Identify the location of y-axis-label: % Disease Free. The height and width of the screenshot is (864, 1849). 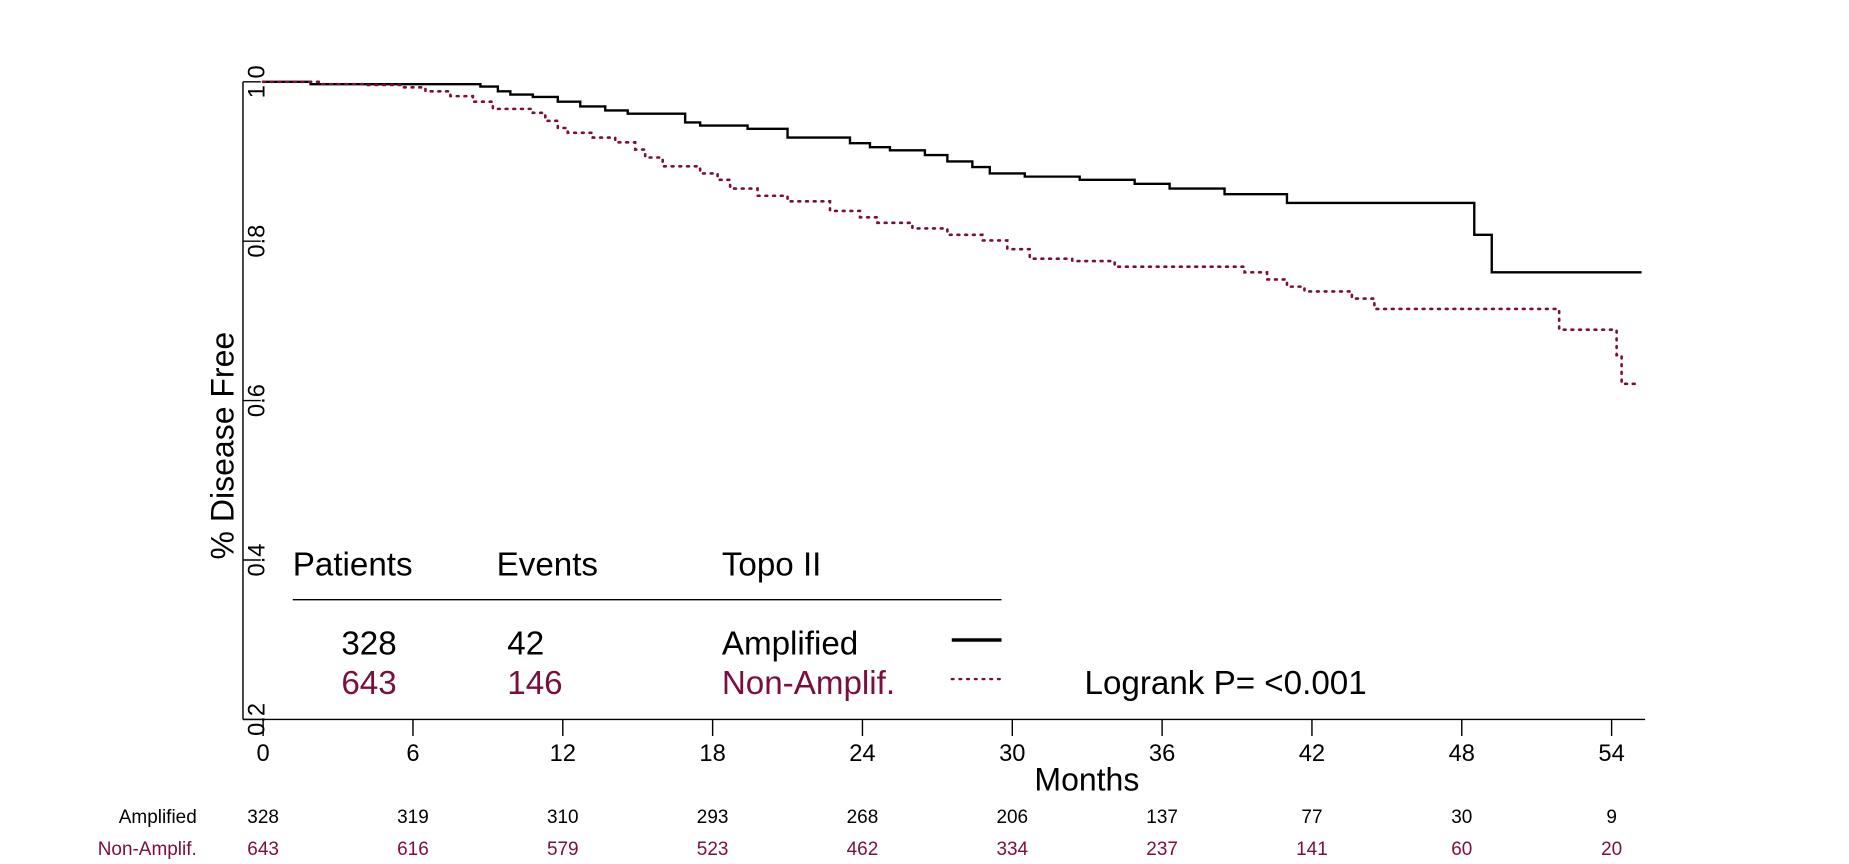
(223, 446).